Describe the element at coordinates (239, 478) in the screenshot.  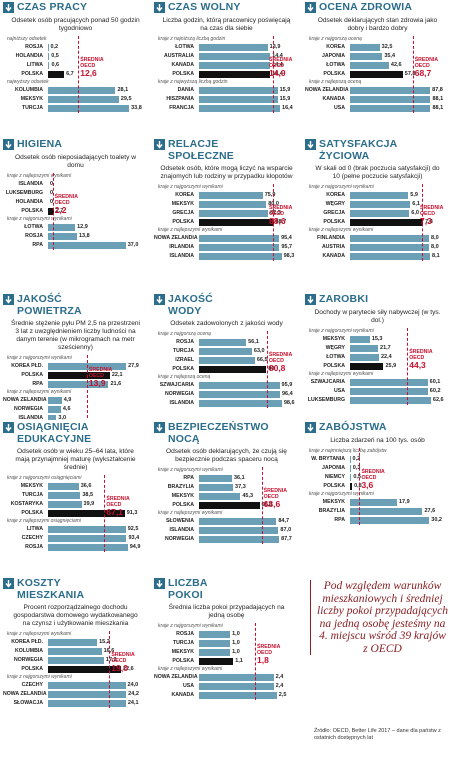
I see `value-label: 36,1` at that location.